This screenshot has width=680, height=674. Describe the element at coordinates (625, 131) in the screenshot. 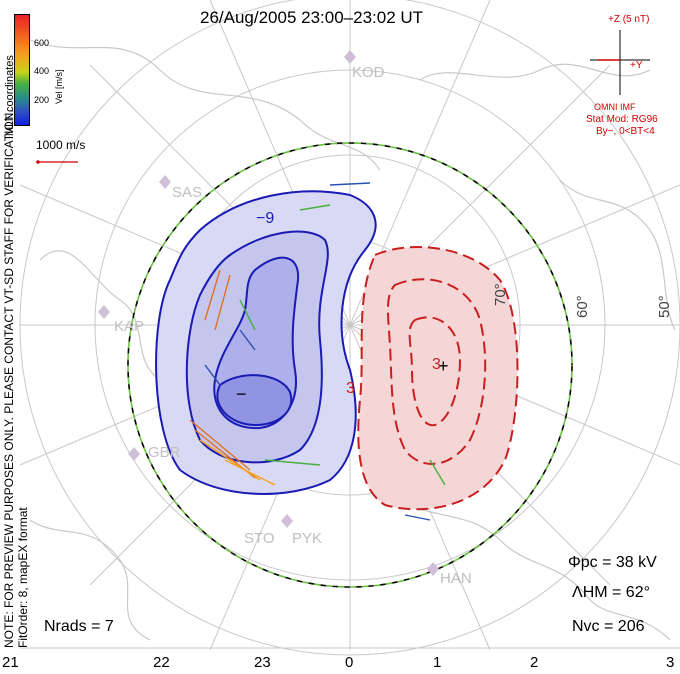

I see `imf-condition: By−, 0<BT<4` at that location.